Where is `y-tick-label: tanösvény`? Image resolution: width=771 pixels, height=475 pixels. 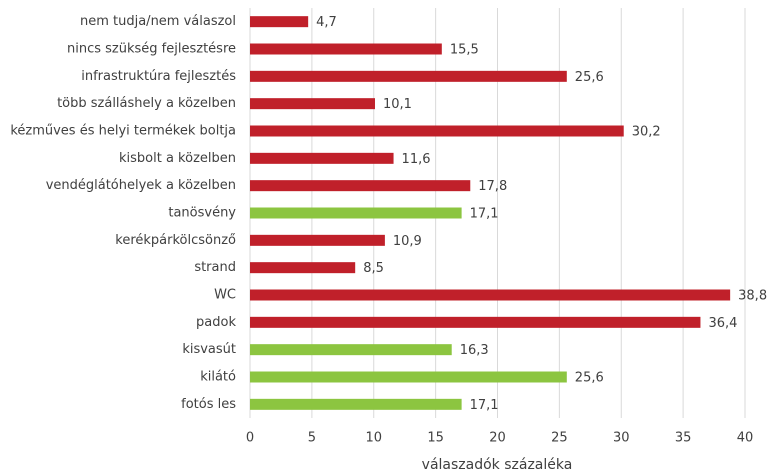
y-tick-label: tanösvény is located at coordinates (202, 213).